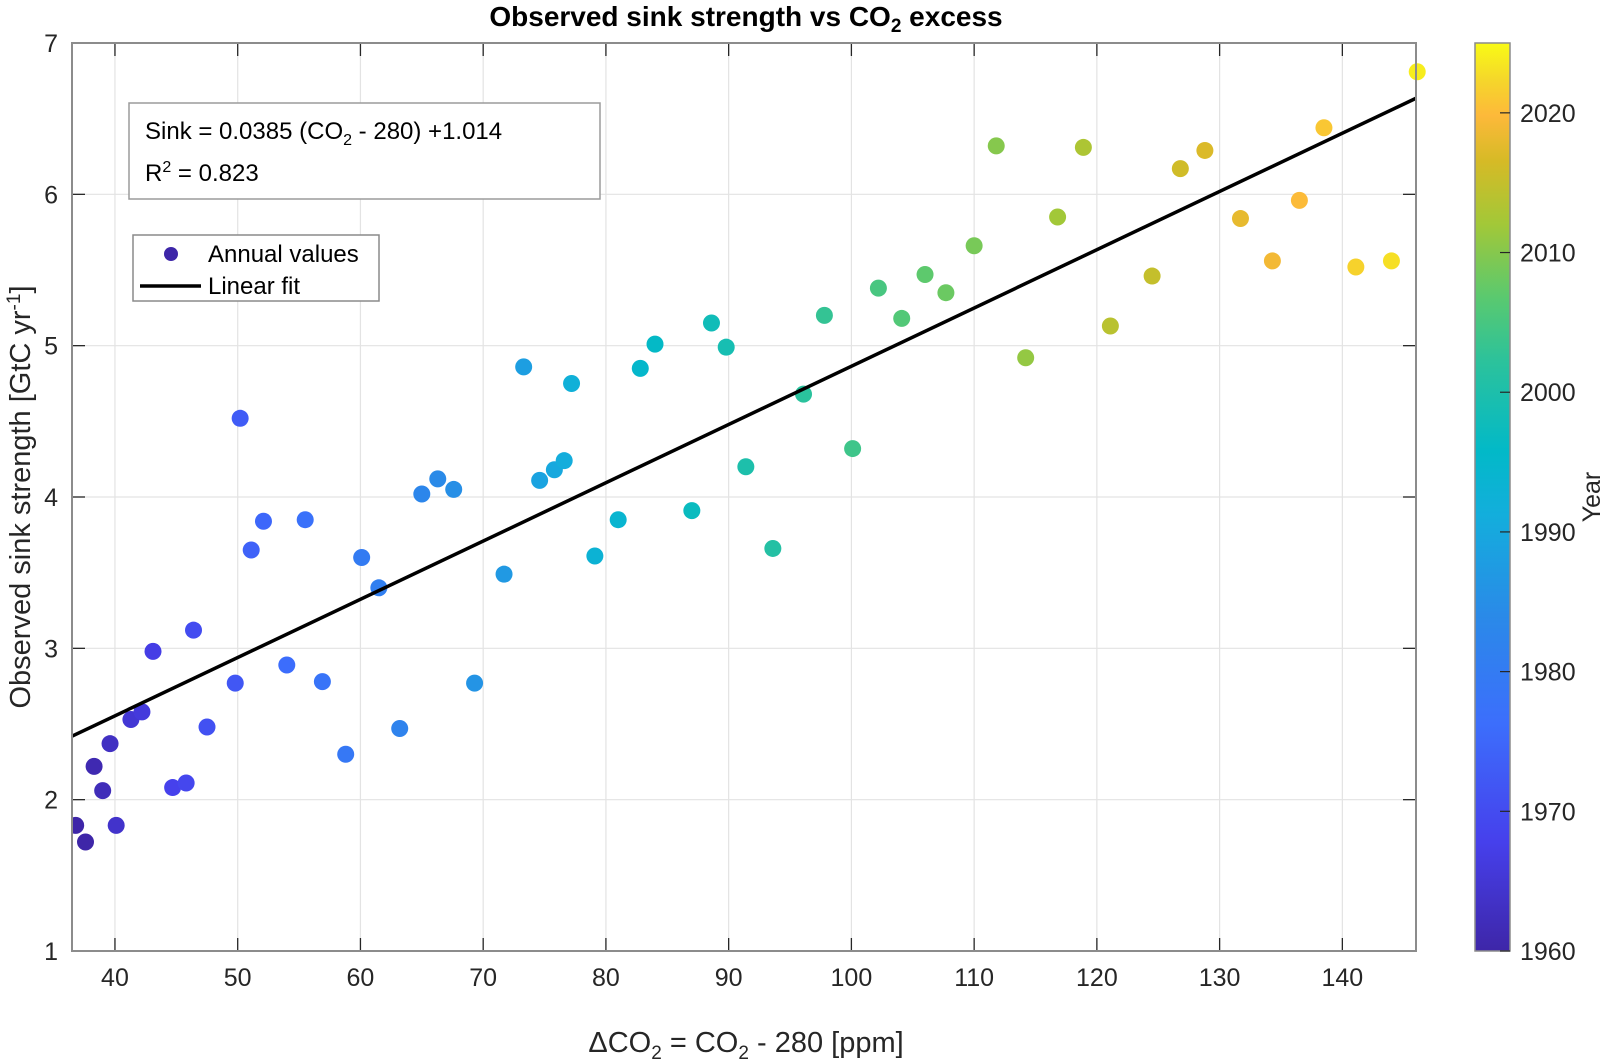 Image resolution: width=1610 pixels, height=1062 pixels. What do you see at coordinates (51, 649) in the screenshot?
I see `y-tick-label: 3` at bounding box center [51, 649].